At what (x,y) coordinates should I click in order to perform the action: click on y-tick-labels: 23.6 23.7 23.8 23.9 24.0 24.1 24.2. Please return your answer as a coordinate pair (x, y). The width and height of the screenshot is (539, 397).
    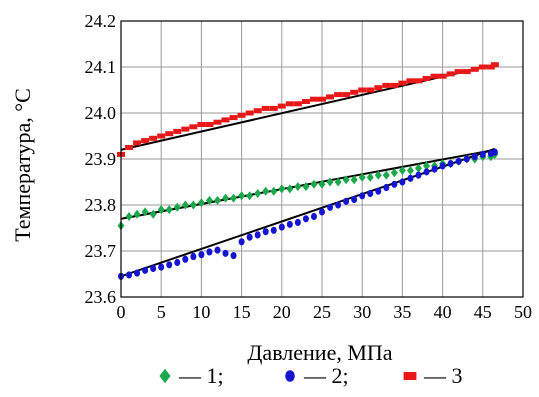
    Looking at the image, I should click on (101, 159).